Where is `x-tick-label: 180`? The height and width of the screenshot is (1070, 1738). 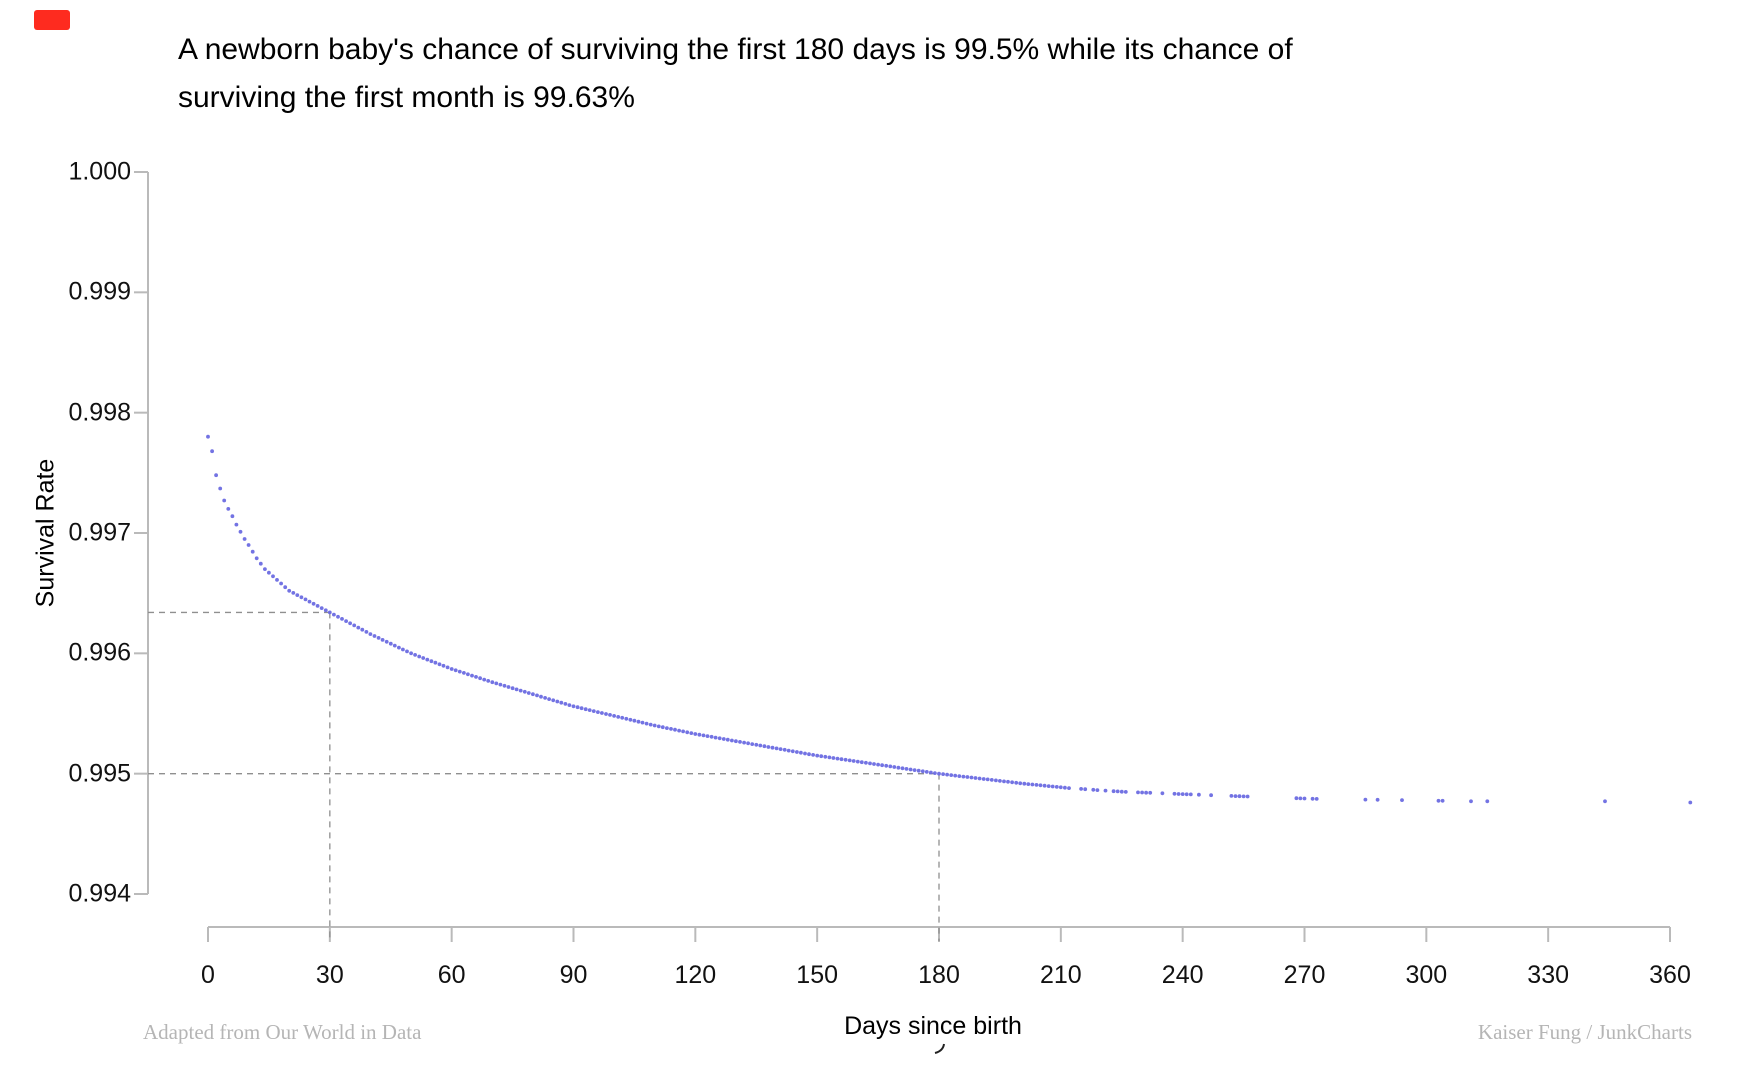 x-tick-label: 180 is located at coordinates (939, 975).